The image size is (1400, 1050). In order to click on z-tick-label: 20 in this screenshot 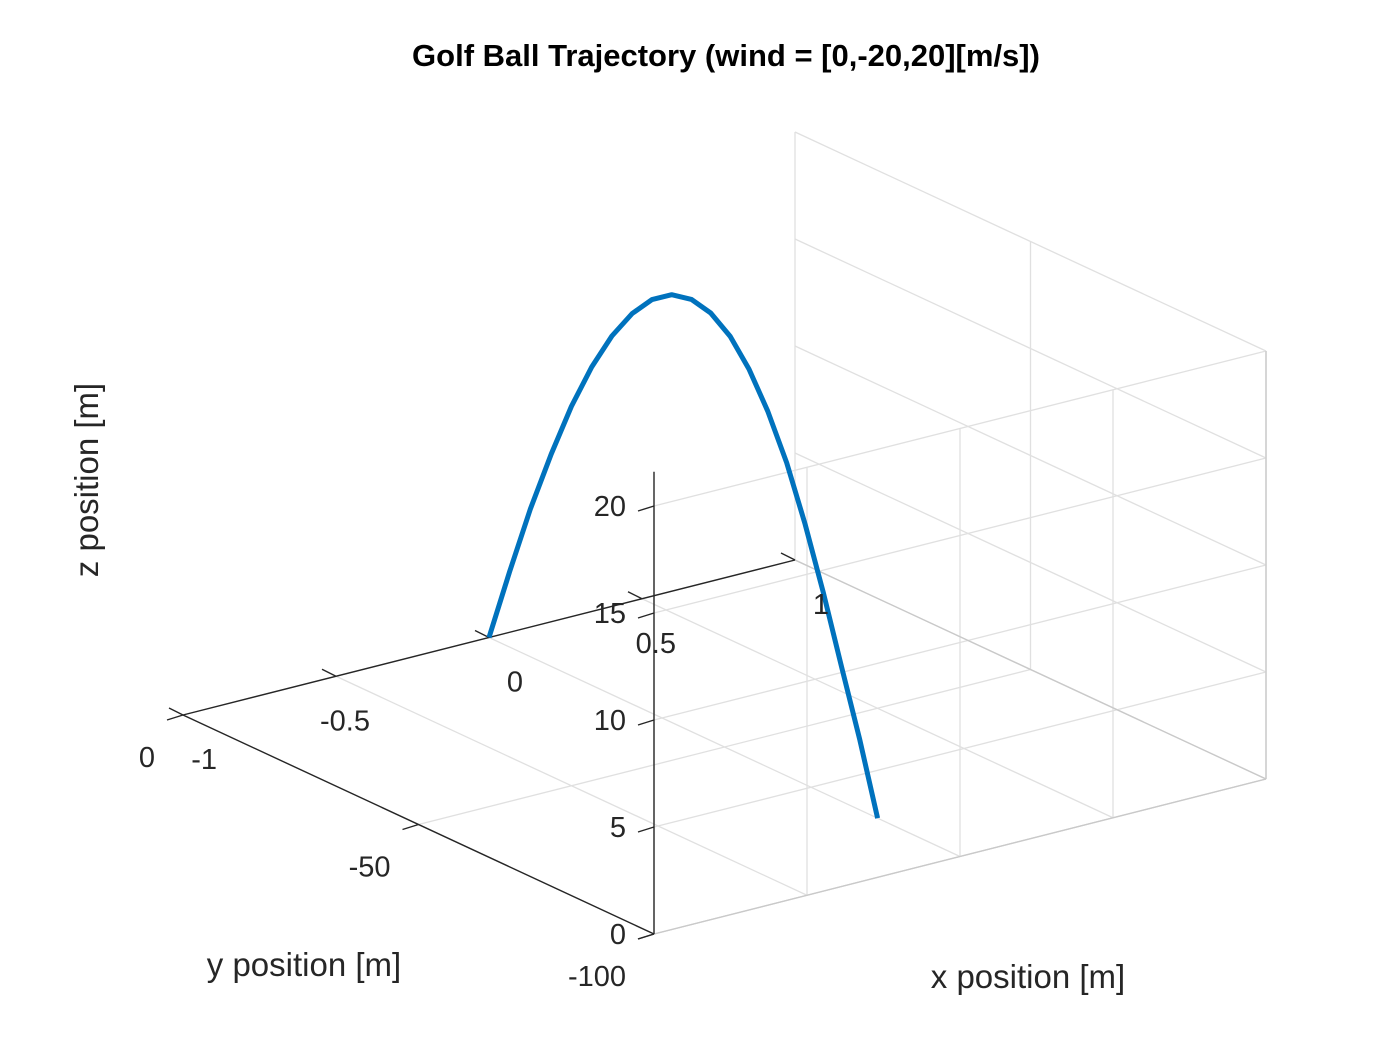, I will do `click(610, 507)`.